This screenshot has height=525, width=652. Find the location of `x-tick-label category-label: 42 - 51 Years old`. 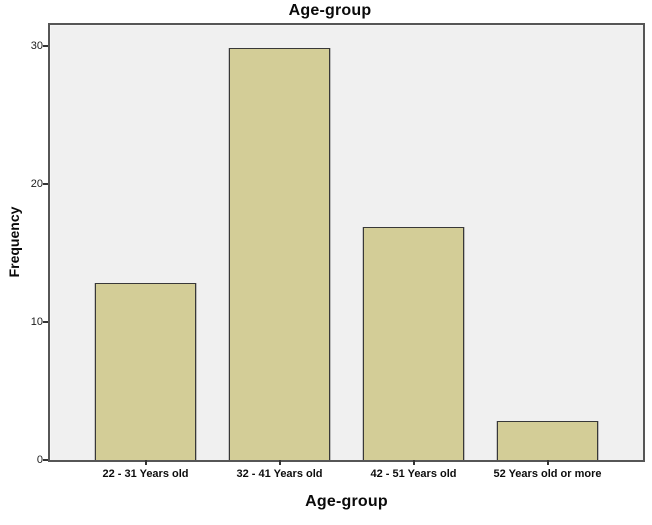

x-tick-label category-label: 42 - 51 Years old is located at coordinates (413, 474).